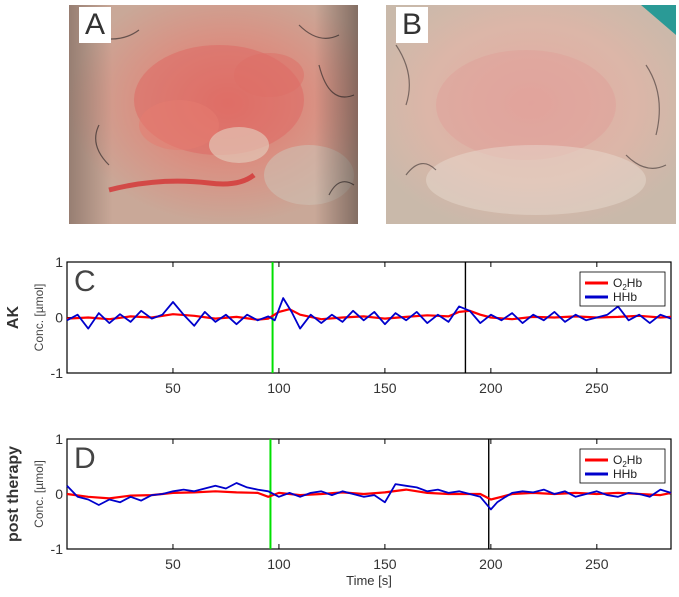 The height and width of the screenshot is (597, 679). What do you see at coordinates (95, 25) in the screenshot?
I see `panel-label-a: A` at bounding box center [95, 25].